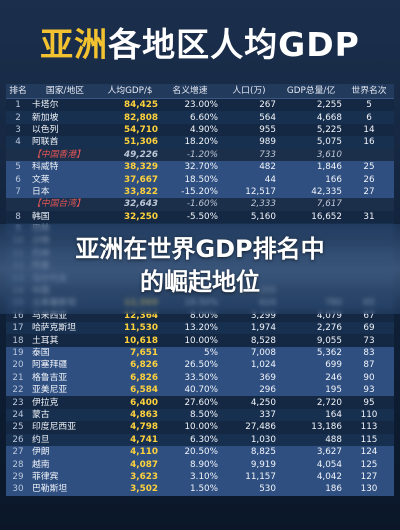  Describe the element at coordinates (369, 377) in the screenshot. I see `cell-world: 90` at that location.